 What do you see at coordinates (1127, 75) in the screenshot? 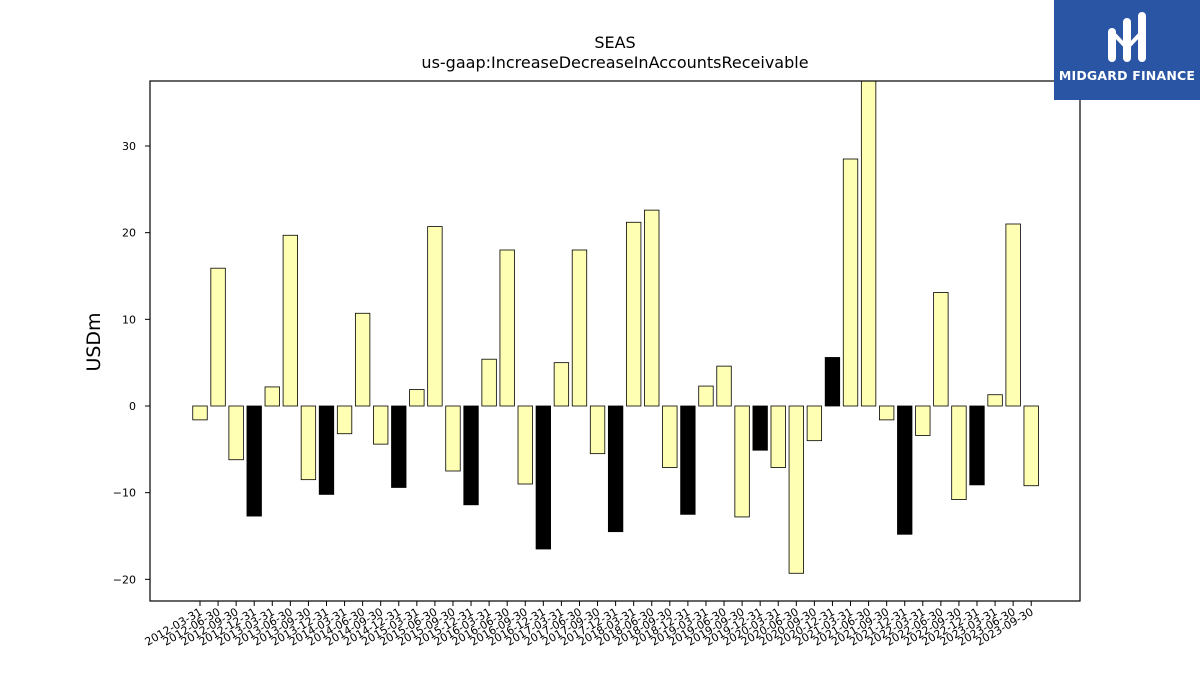
I see `logo-text: MIDGARD FINANCE` at bounding box center [1127, 75].